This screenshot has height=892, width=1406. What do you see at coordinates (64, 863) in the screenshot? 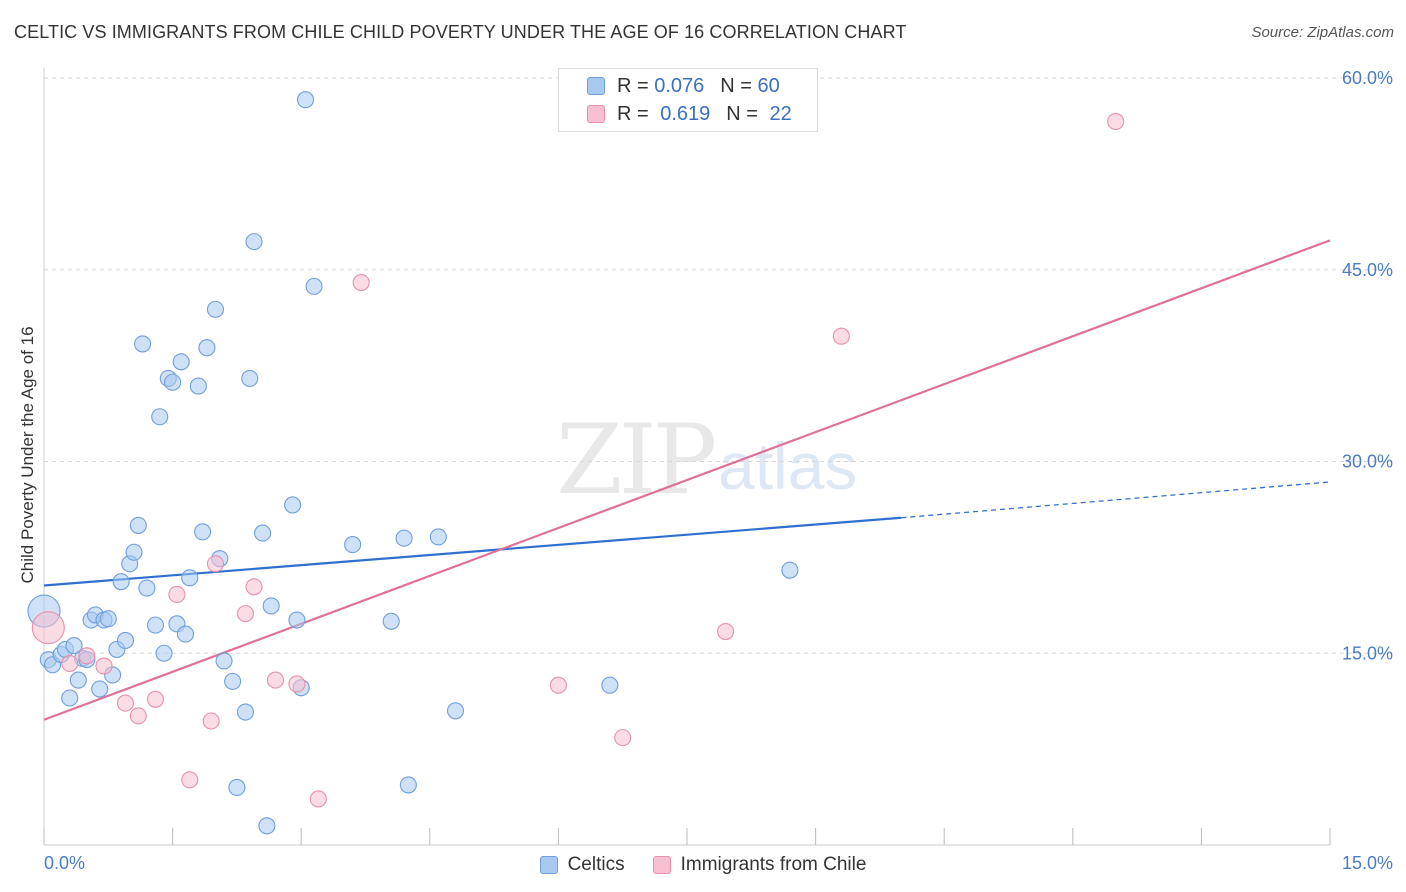
I see `x-tick-label-min: 0.0%` at bounding box center [64, 863].